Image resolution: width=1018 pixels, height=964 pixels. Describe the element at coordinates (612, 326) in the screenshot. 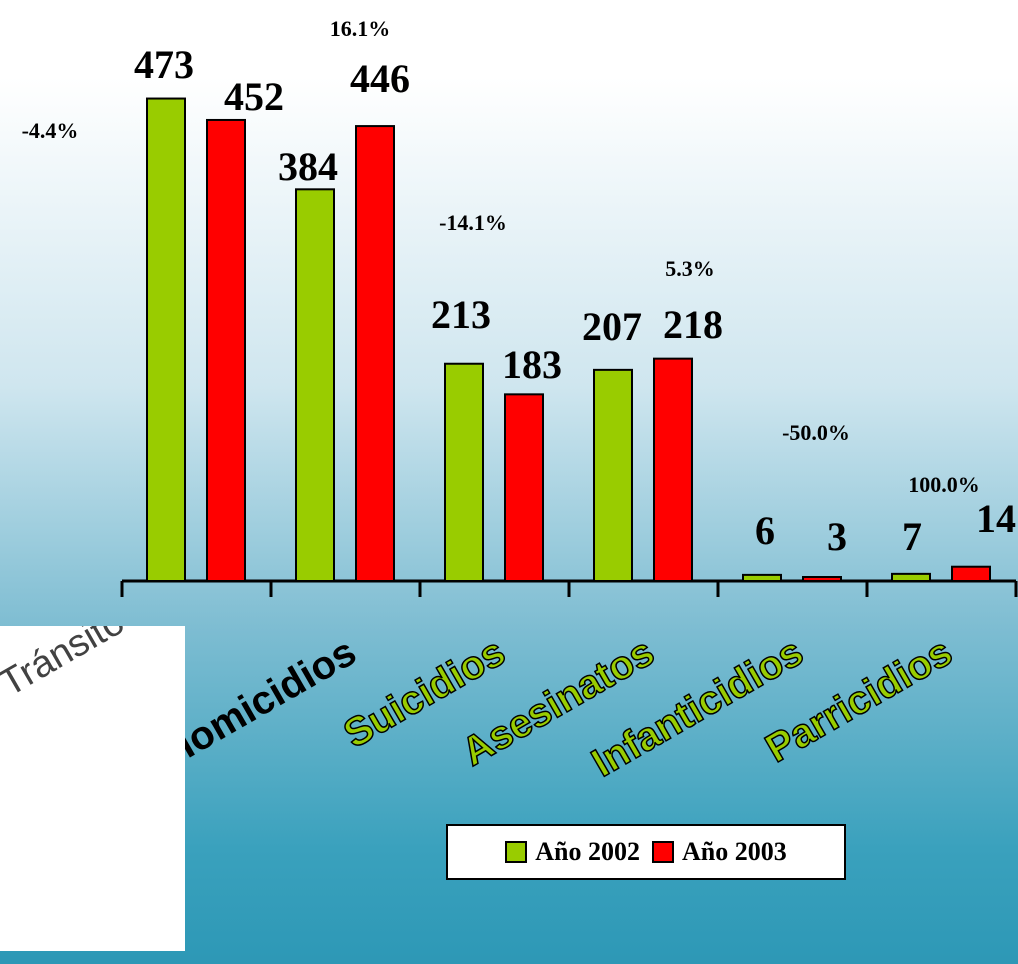

I see `value-label: 207` at that location.